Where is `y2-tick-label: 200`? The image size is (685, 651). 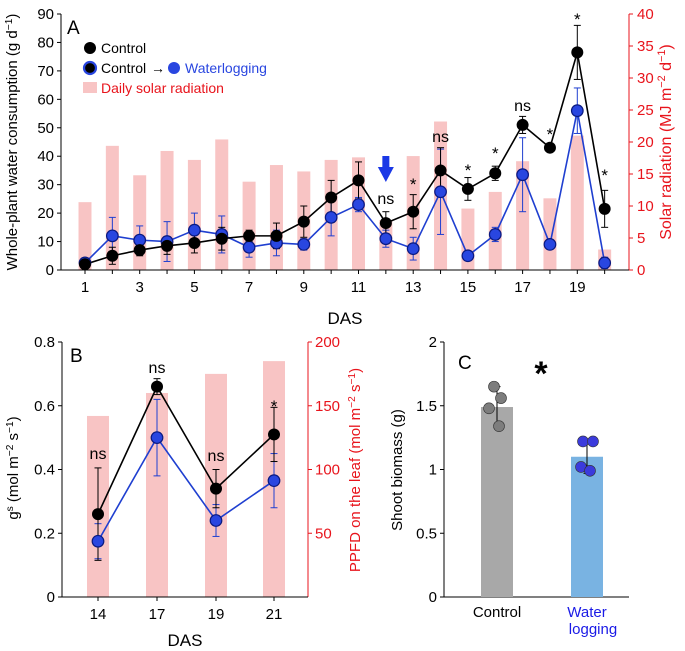 y2-tick-label: 200 is located at coordinates (327, 342).